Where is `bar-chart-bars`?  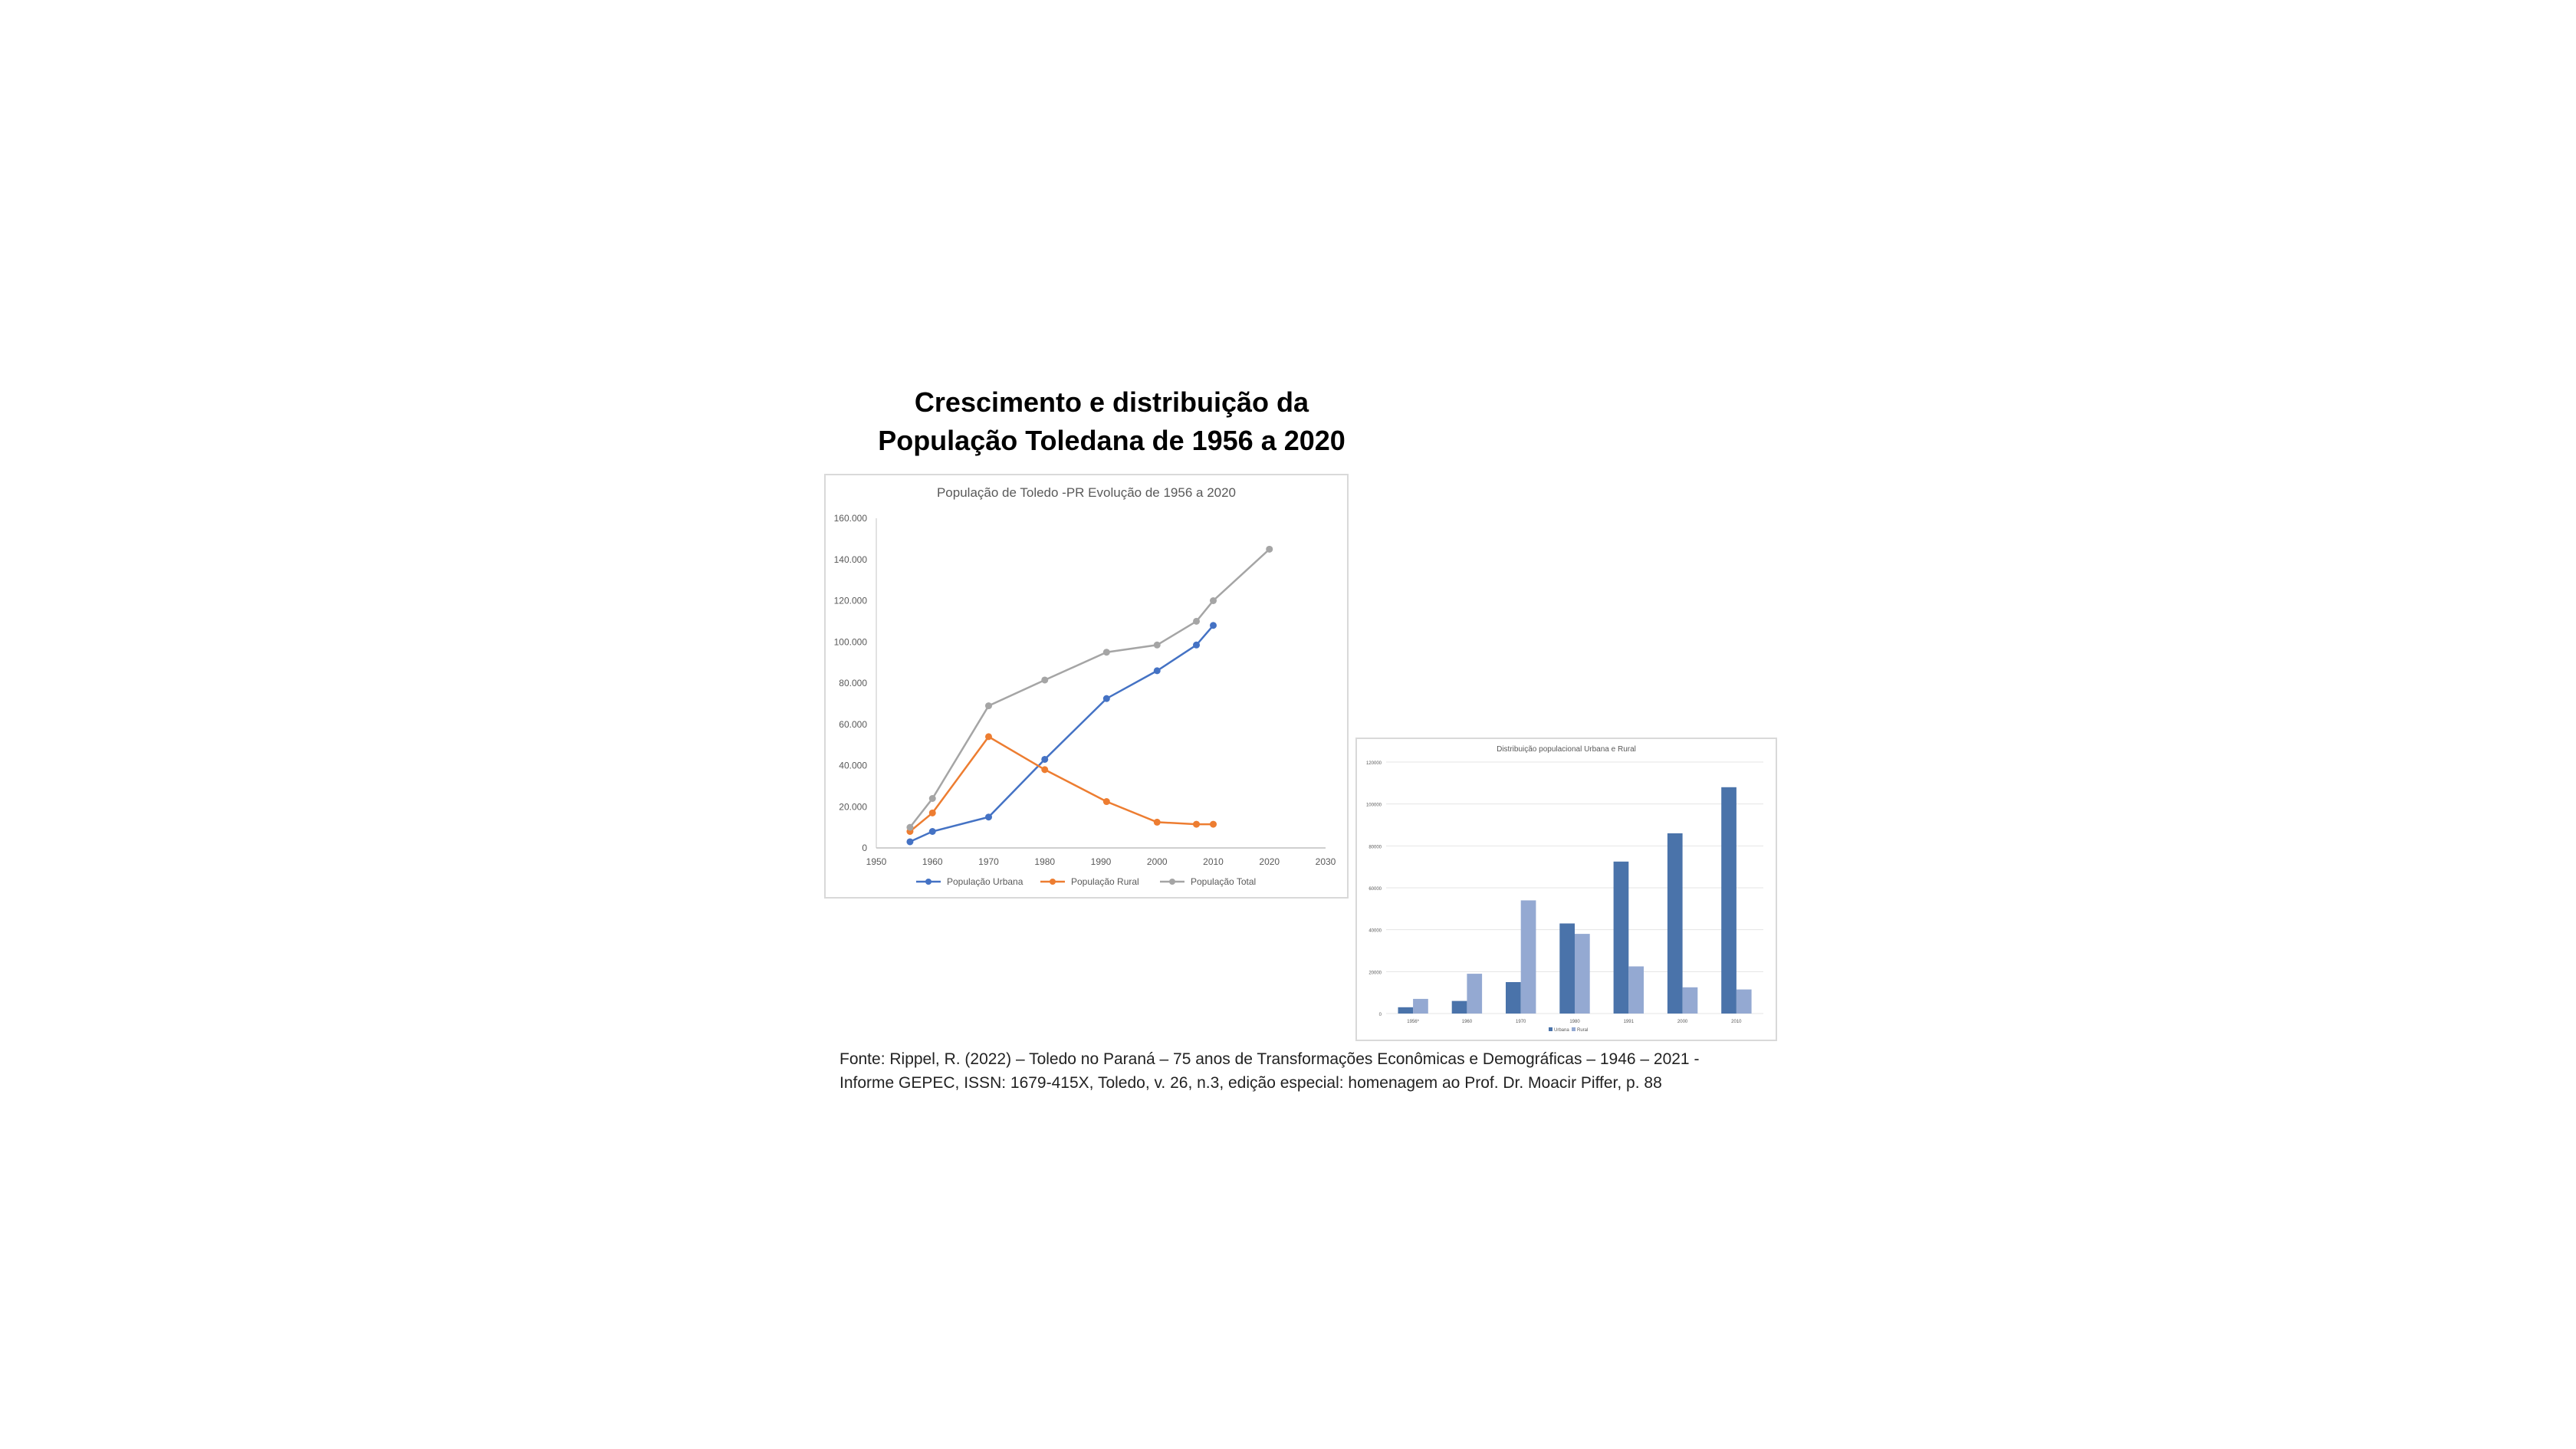
bar-chart-bars is located at coordinates (1575, 900).